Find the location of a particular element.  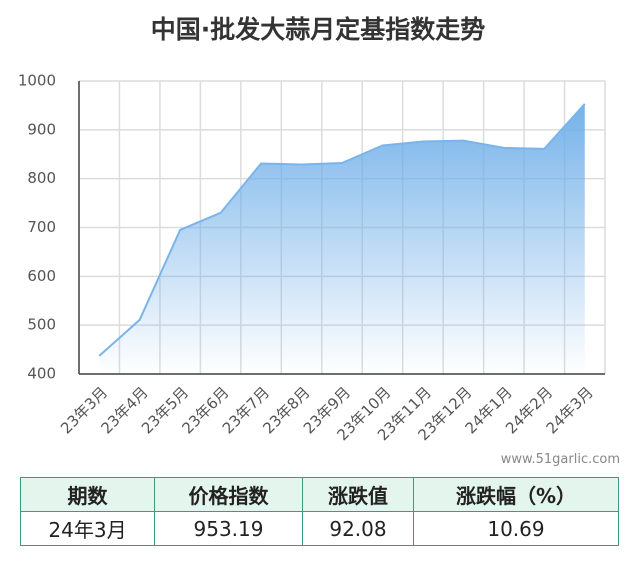

y-tick-label: 800 is located at coordinates (41, 178).